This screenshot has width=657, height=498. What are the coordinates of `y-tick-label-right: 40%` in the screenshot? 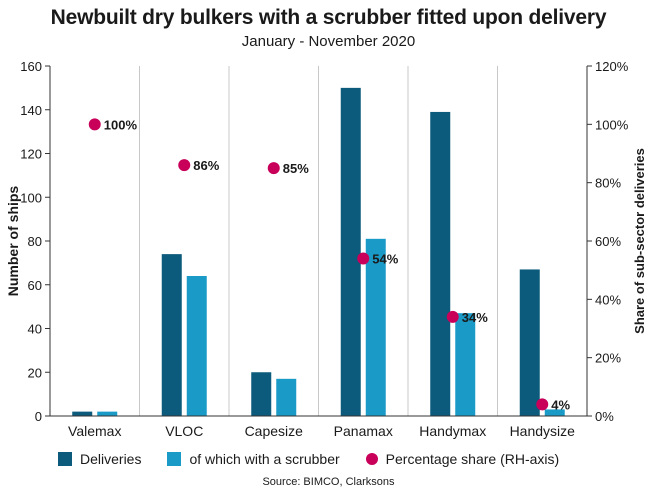 It's located at (608, 299).